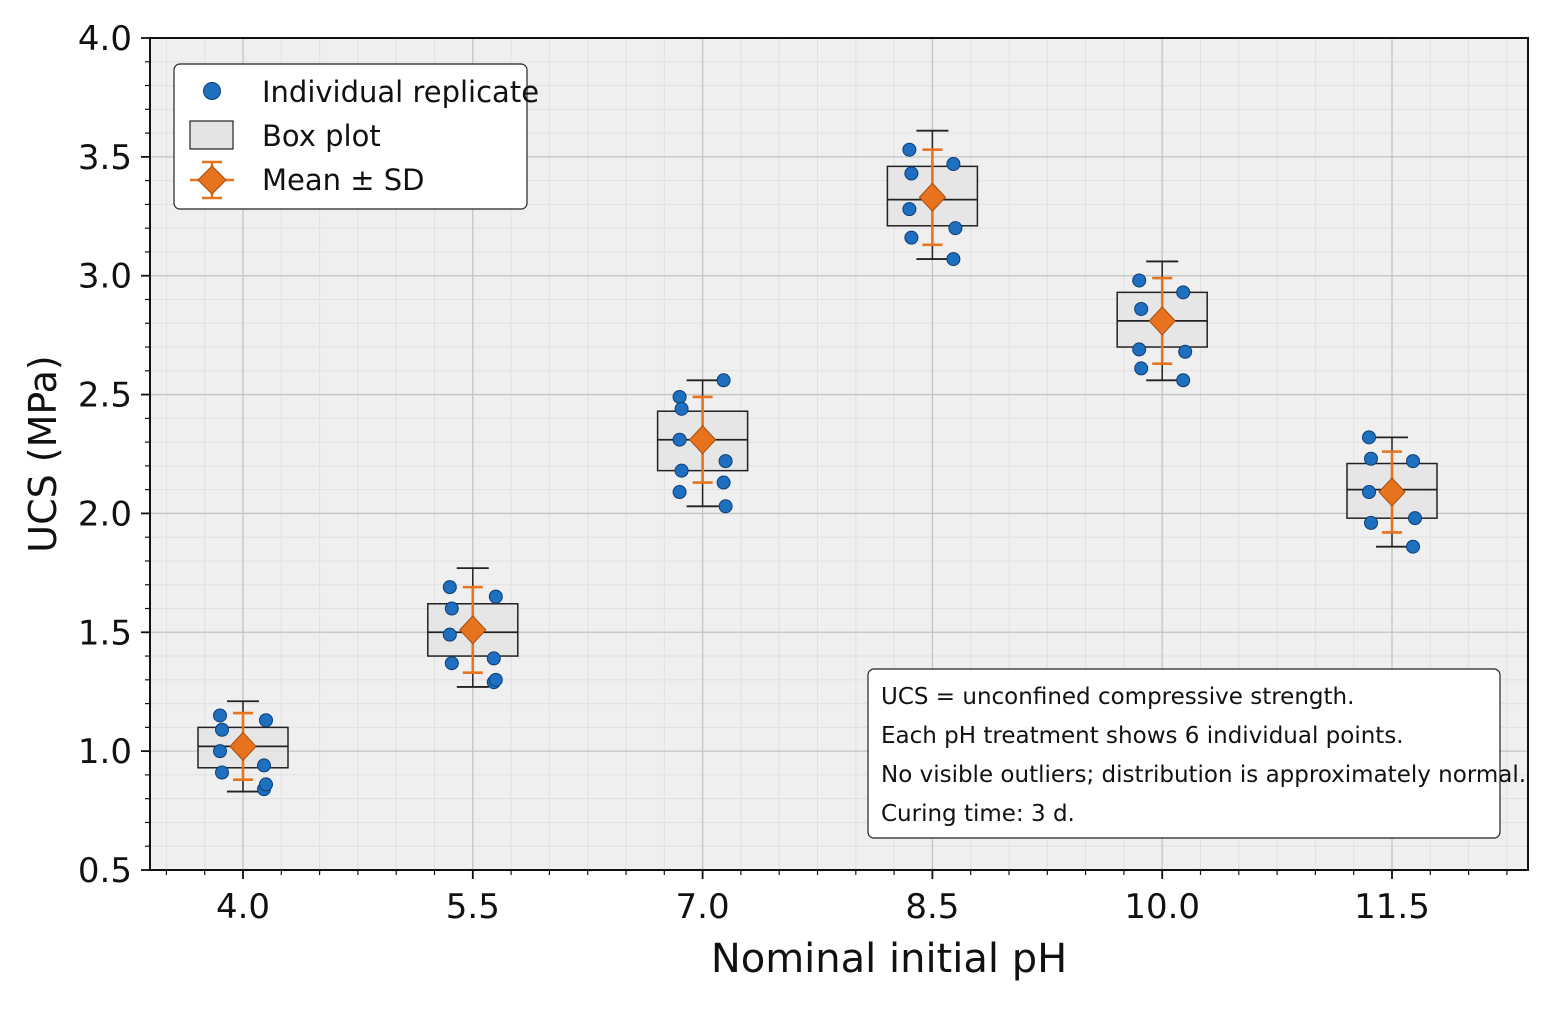 This screenshot has height=1017, width=1564. I want to click on y-axis-label: UCS (MPa), so click(43, 453).